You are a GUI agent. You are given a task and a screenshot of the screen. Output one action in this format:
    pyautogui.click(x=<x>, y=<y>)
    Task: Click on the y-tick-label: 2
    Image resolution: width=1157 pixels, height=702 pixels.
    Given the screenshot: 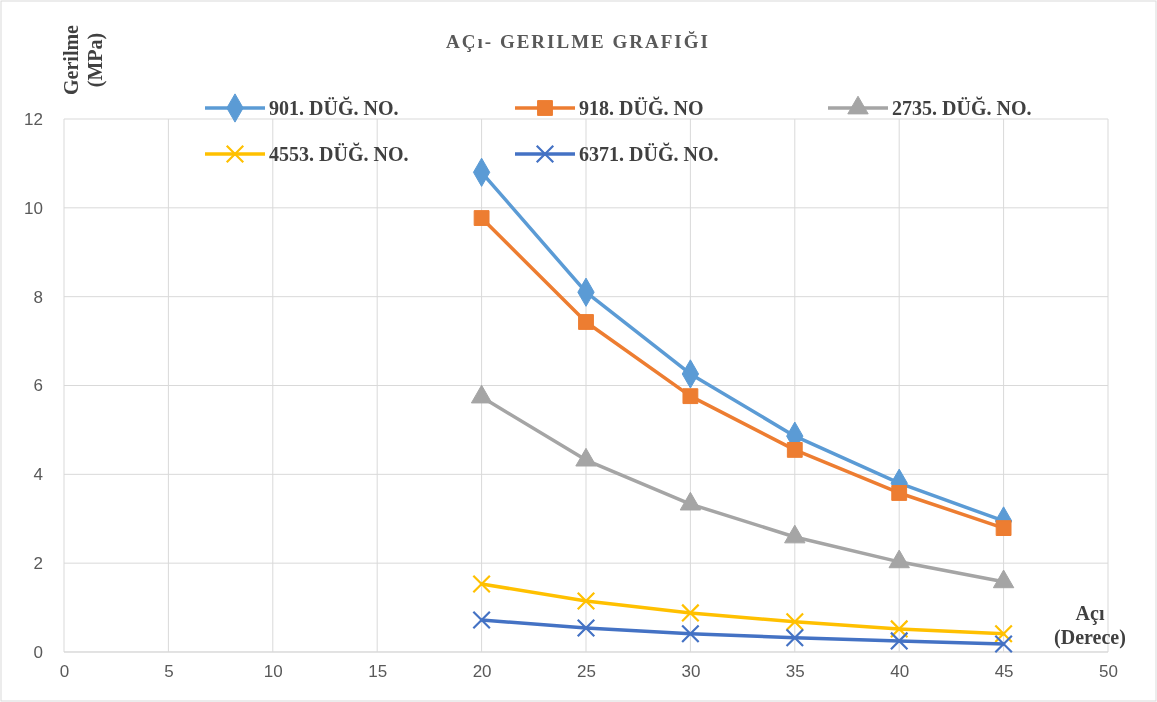 What is the action you would take?
    pyautogui.click(x=38, y=564)
    